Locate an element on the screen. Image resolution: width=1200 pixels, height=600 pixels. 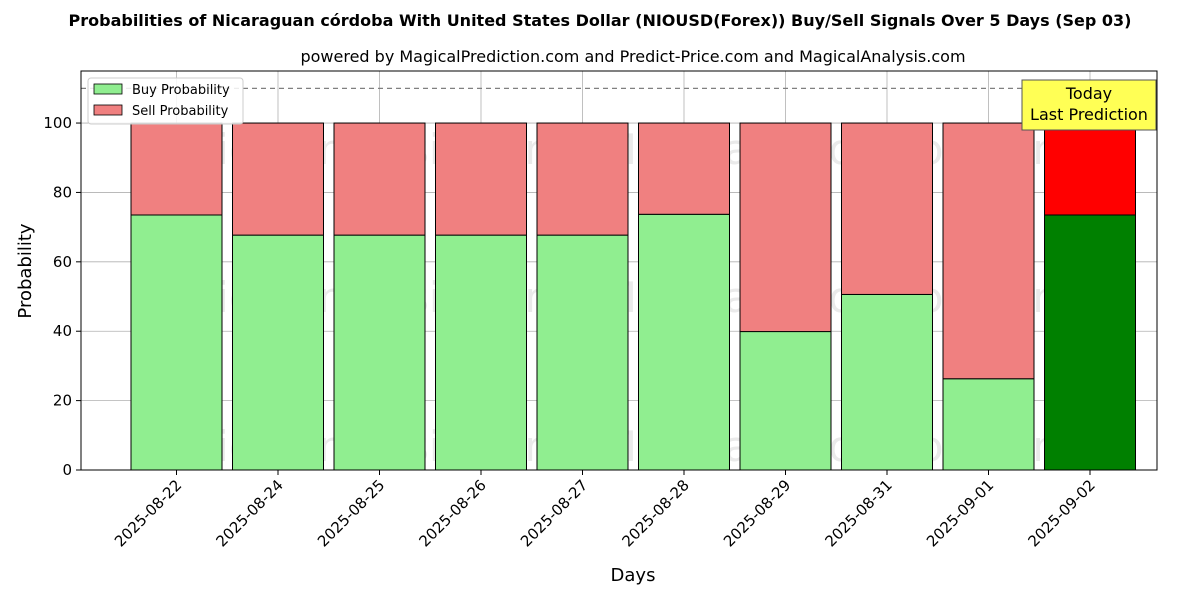
x-tick-label: 2025-08-22 is located at coordinates (148, 513).